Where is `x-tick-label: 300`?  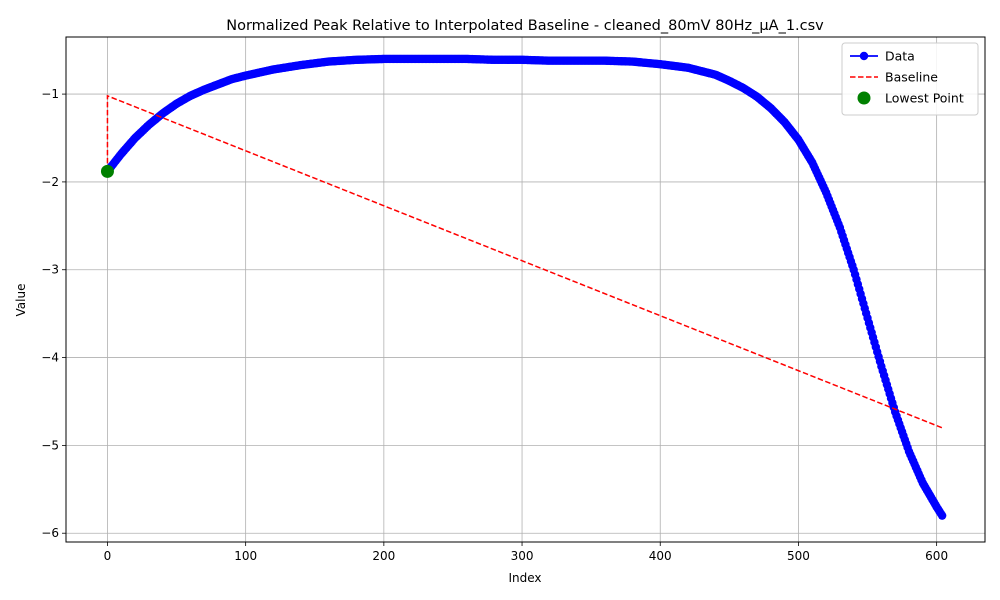 x-tick-label: 300 is located at coordinates (522, 556).